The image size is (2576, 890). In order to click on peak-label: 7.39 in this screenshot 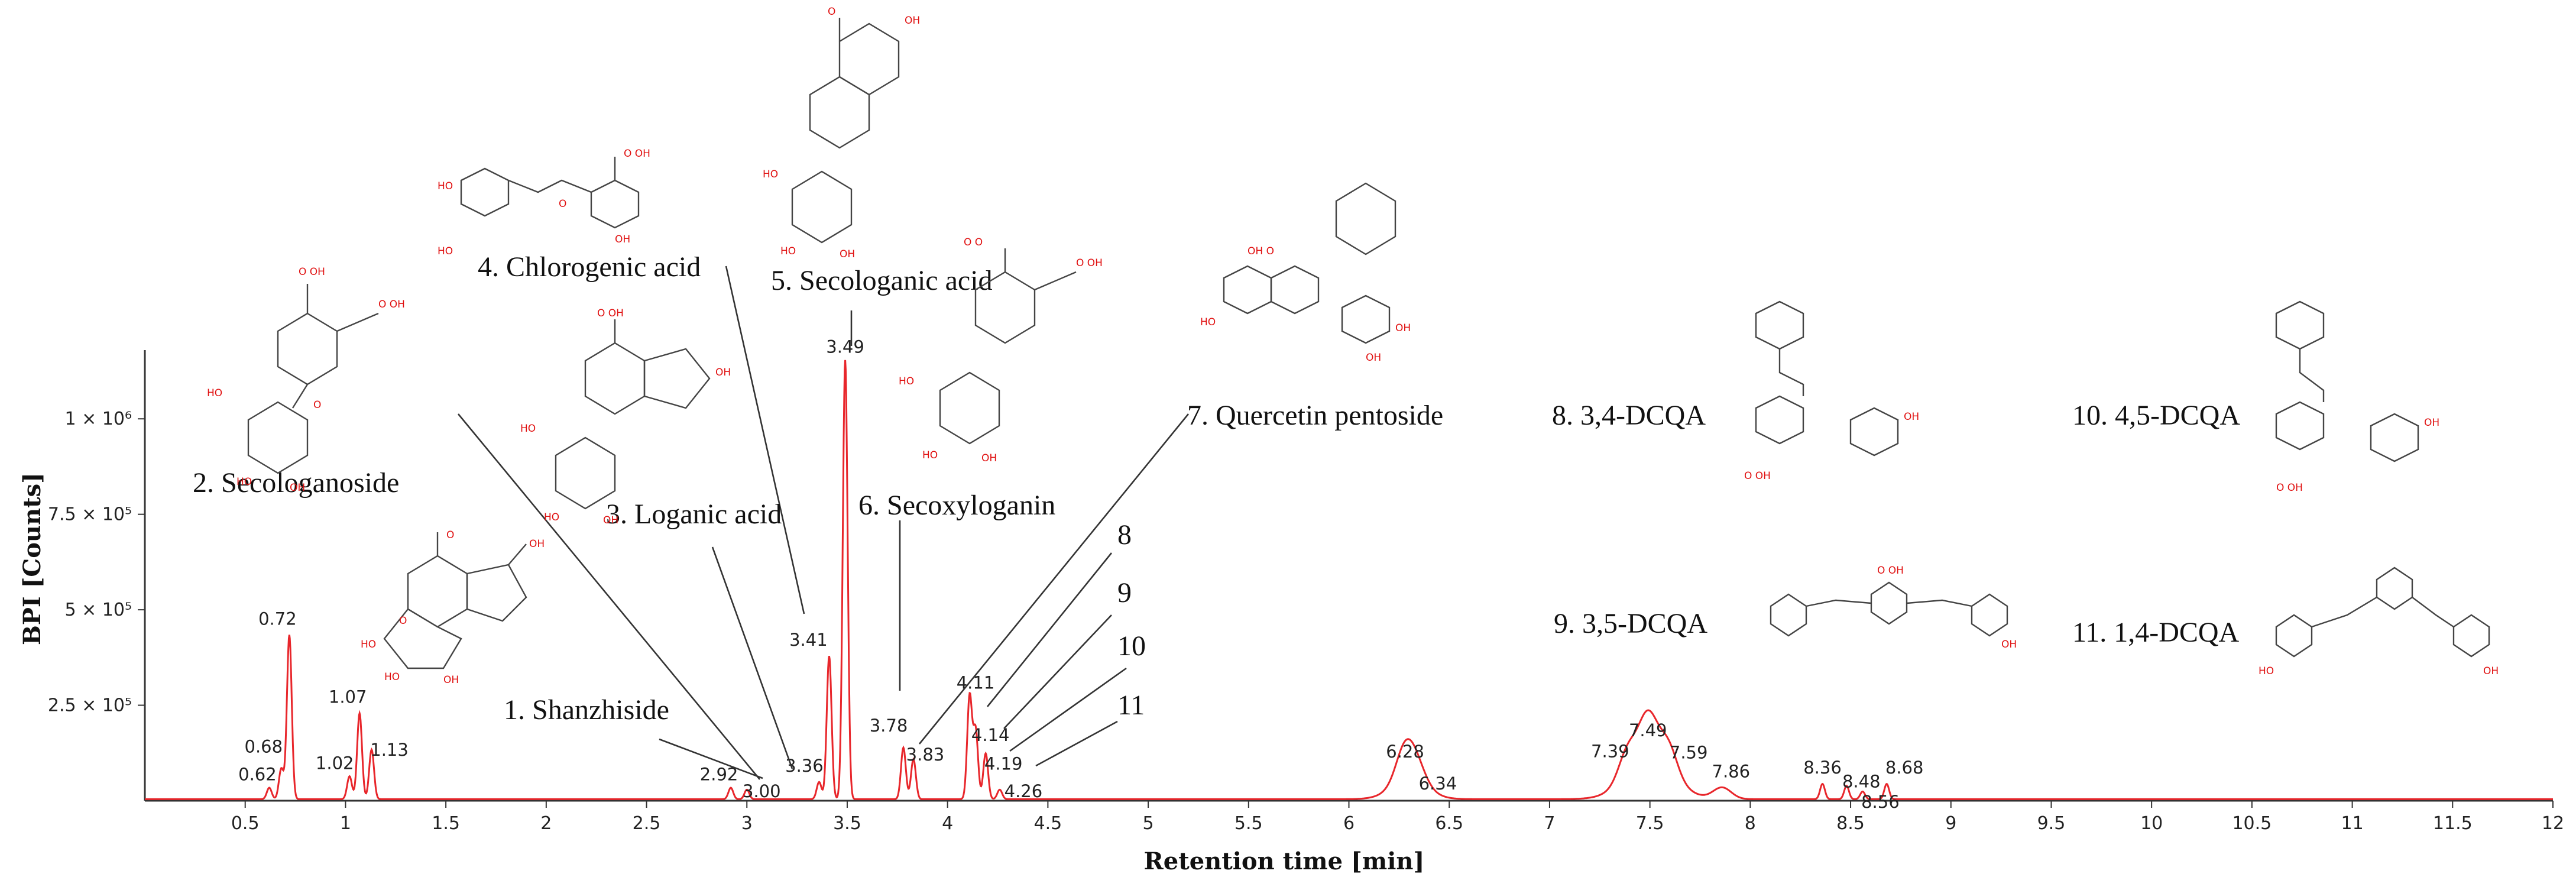, I will do `click(1610, 752)`.